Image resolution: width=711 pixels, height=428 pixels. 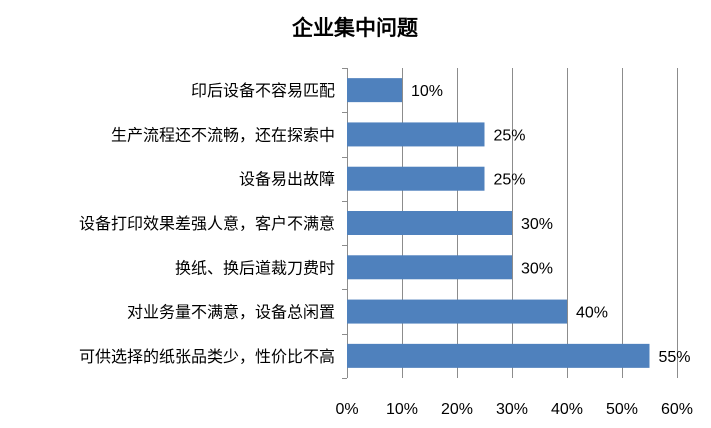 I want to click on x-tick-label: 30%, so click(x=512, y=409).